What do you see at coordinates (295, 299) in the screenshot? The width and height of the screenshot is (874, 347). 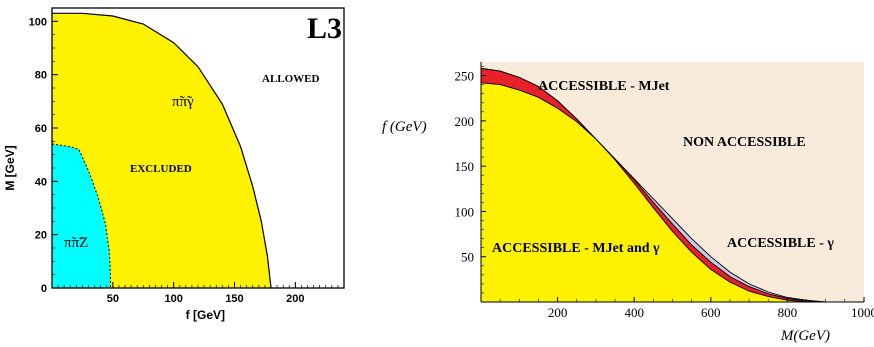 I see `left-x-tick-label: 200` at bounding box center [295, 299].